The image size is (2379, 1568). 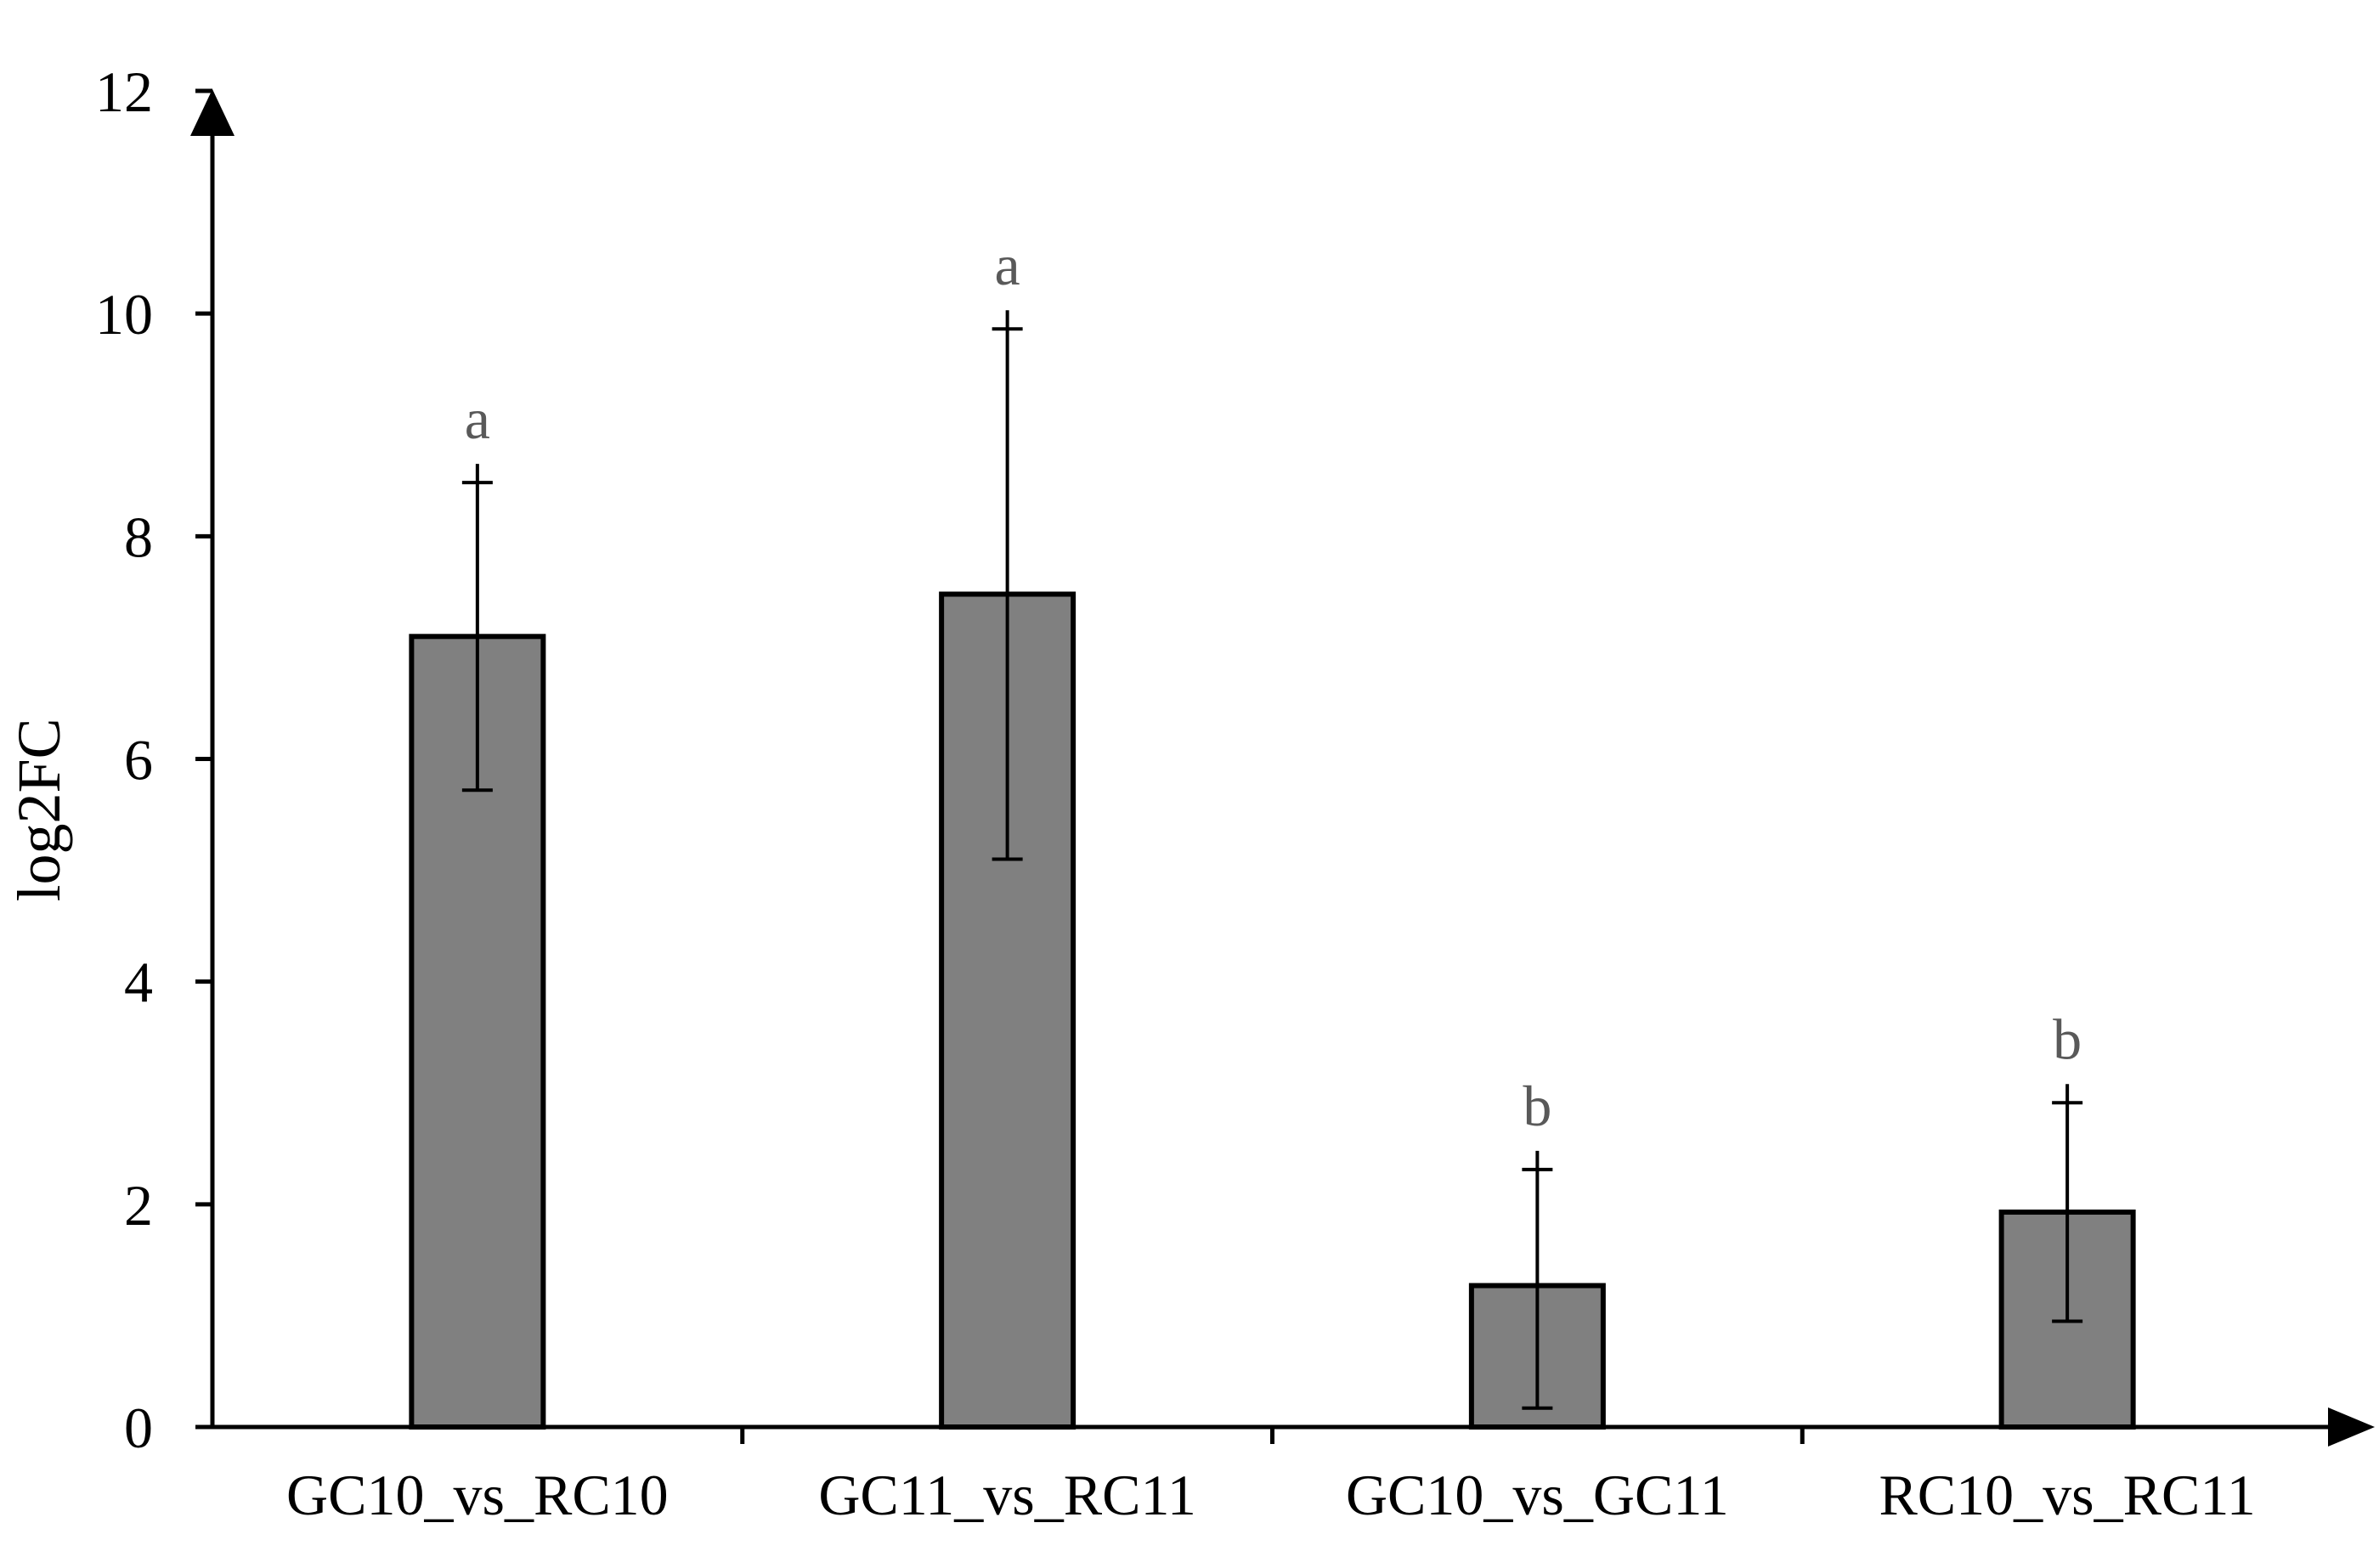 I want to click on y-tick-label: 4, so click(x=138, y=983).